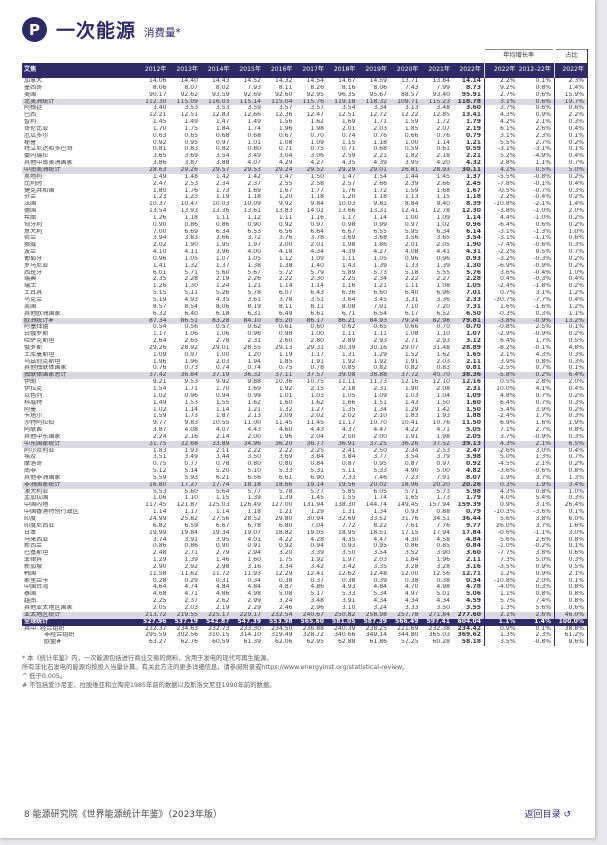 The width and height of the screenshot is (607, 845). What do you see at coordinates (191, 409) in the screenshot?
I see `value-cell: 1.14` at bounding box center [191, 409].